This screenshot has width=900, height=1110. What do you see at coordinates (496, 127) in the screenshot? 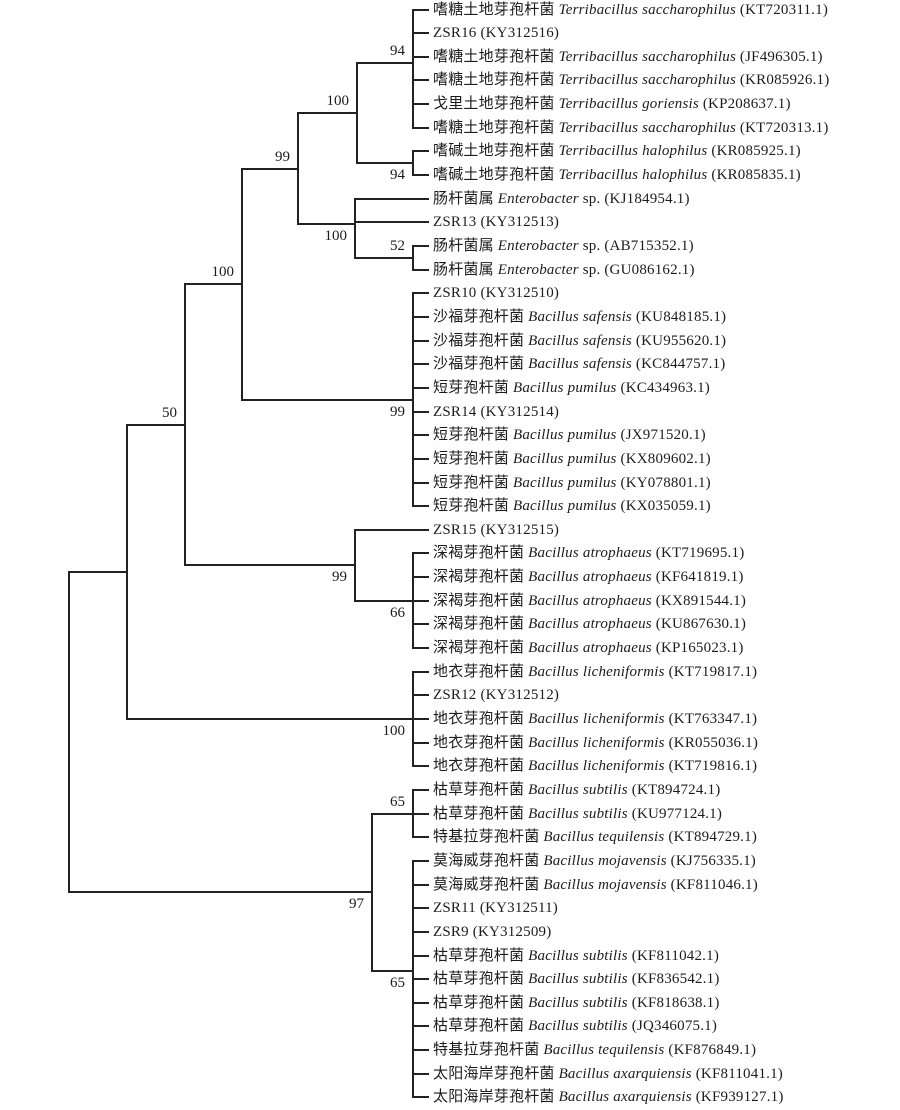
I see `taxon-name-prefix: 嗜糖土地芽孢杆菌` at bounding box center [496, 127].